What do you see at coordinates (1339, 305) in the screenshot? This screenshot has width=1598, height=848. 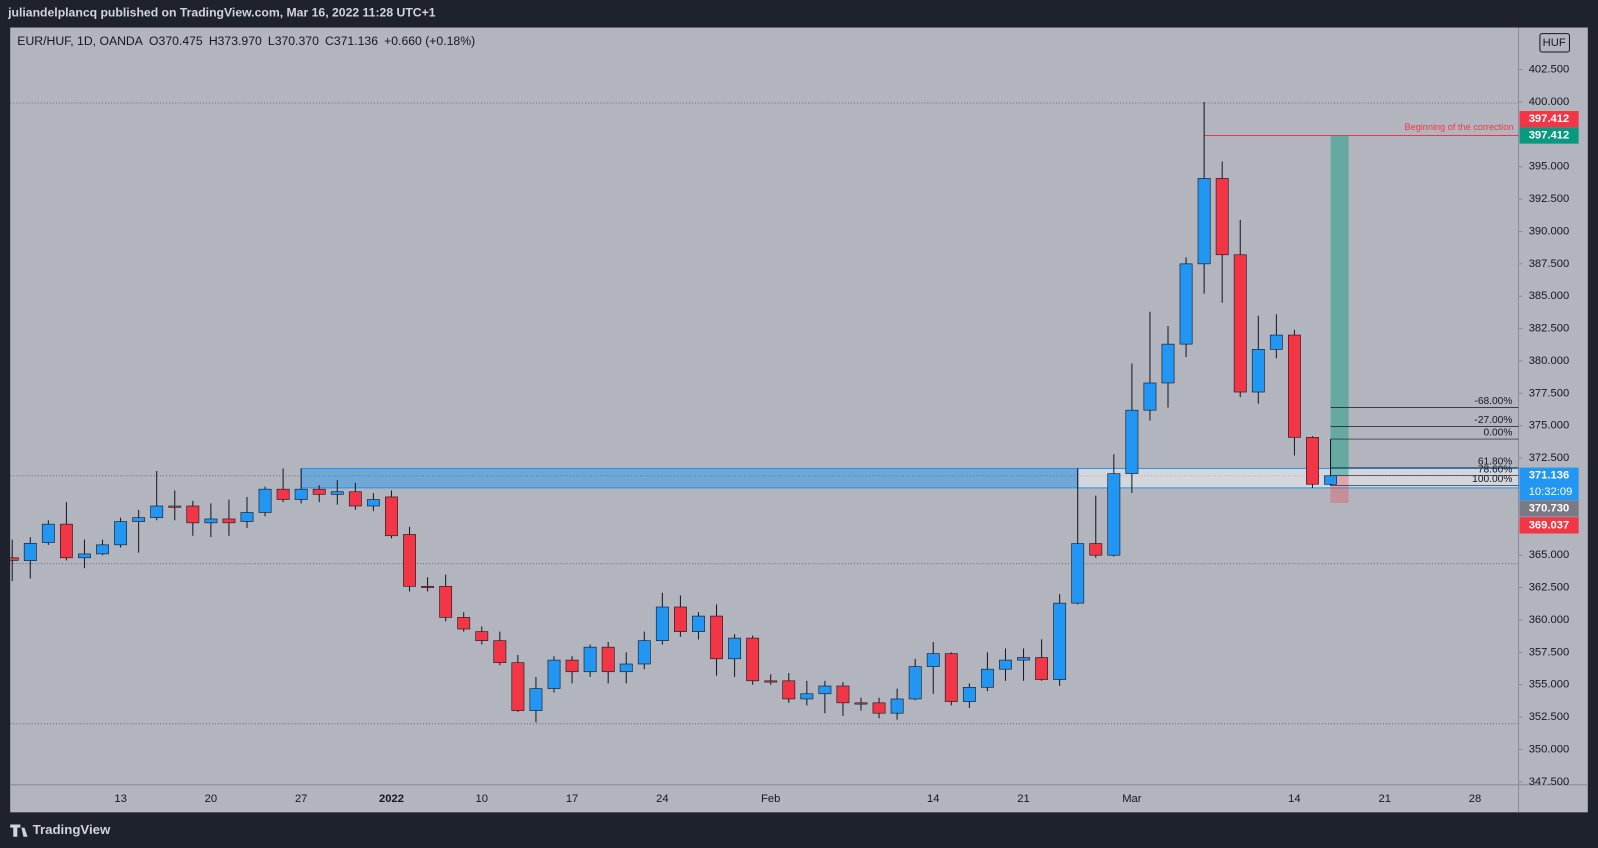 I see `position-target` at bounding box center [1339, 305].